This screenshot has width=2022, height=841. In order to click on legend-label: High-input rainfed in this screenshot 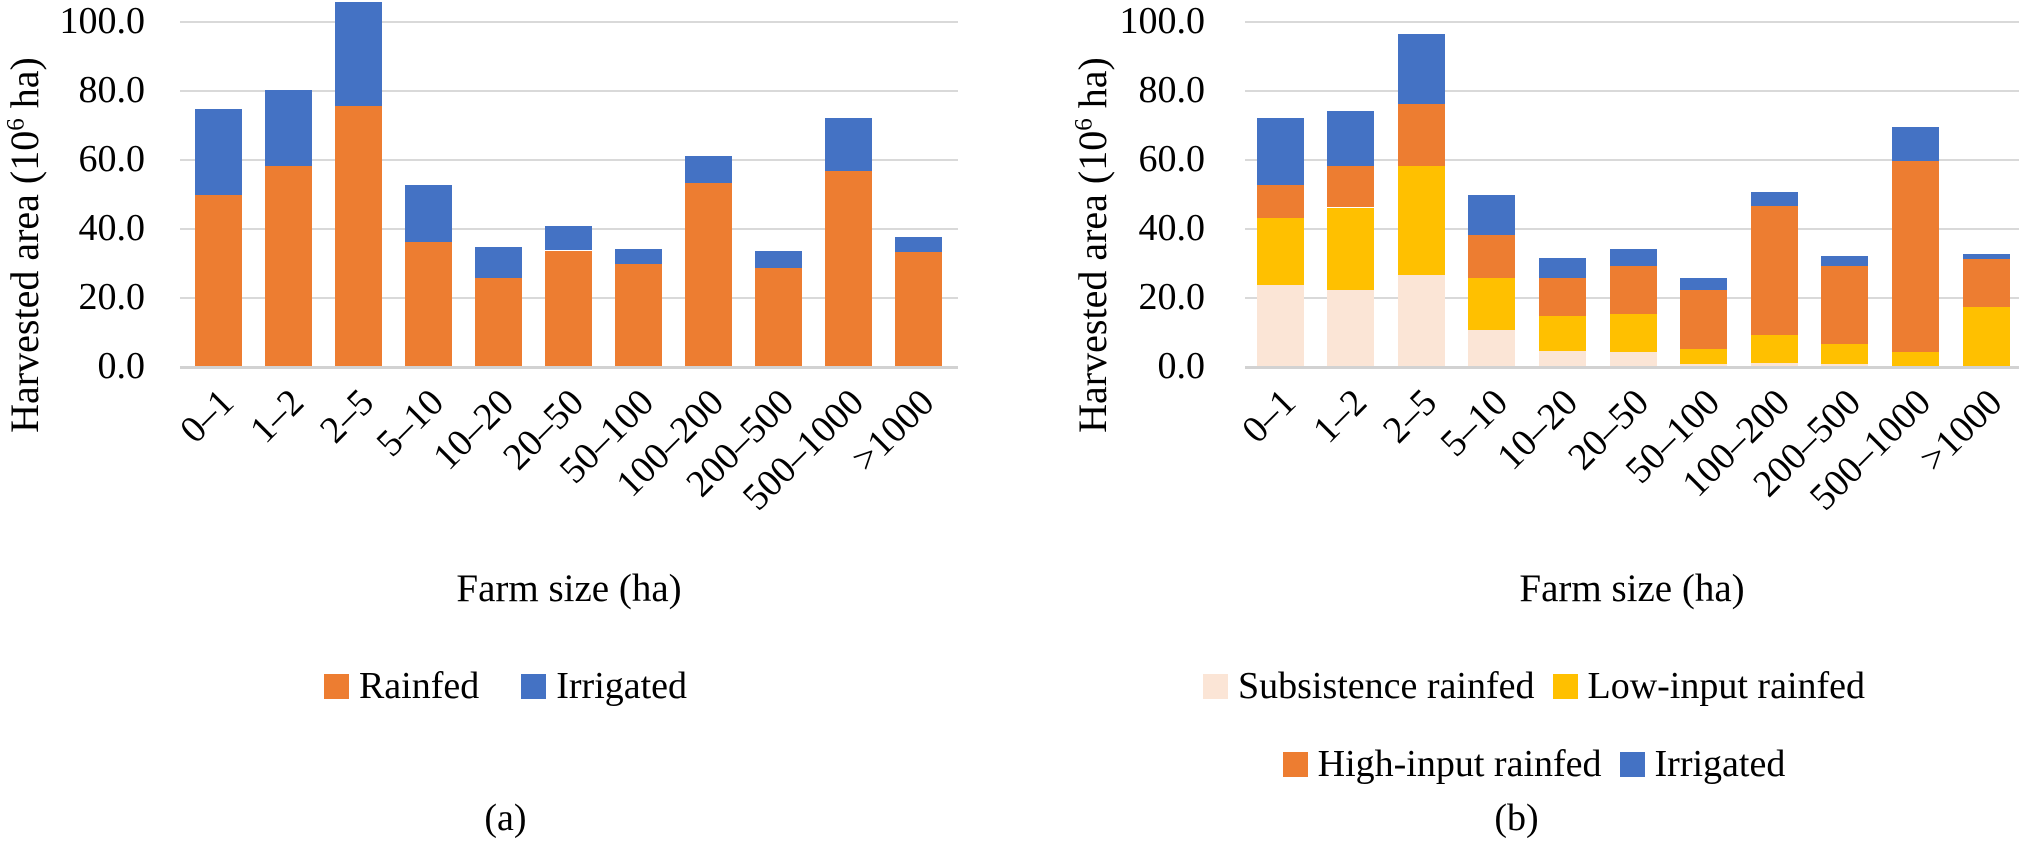, I will do `click(1459, 764)`.